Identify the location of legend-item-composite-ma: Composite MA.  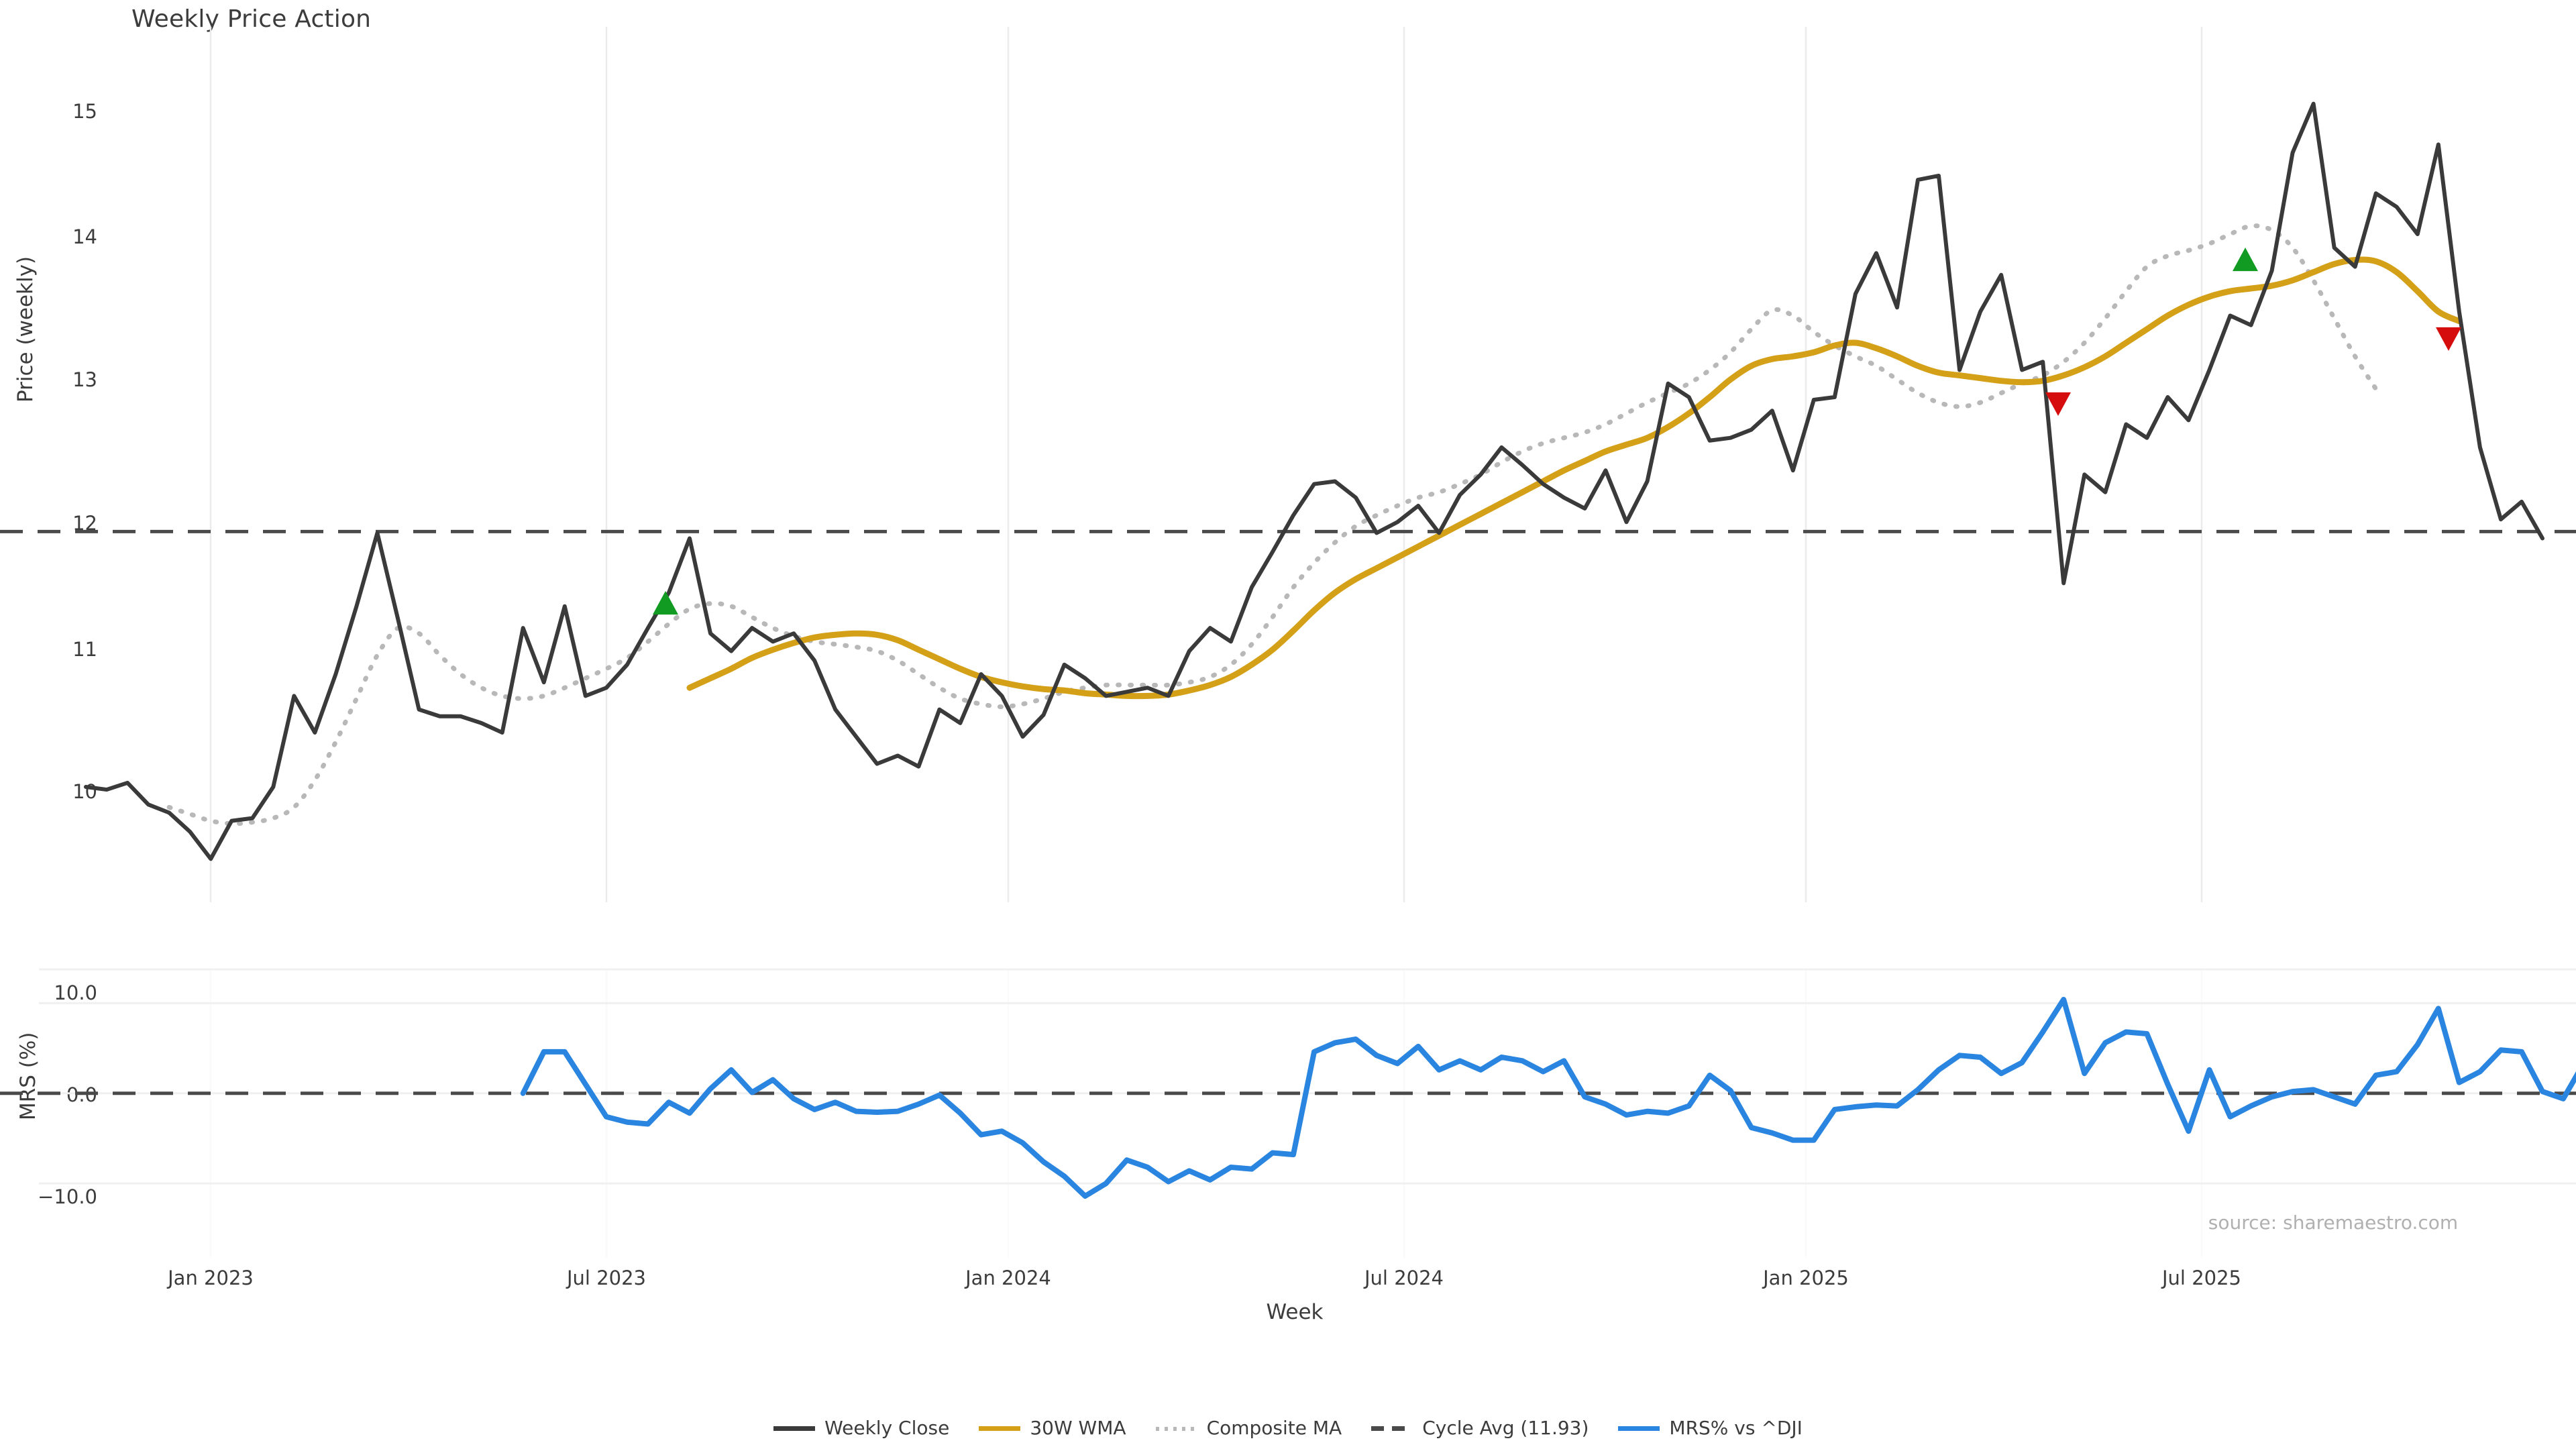
(1248, 1428).